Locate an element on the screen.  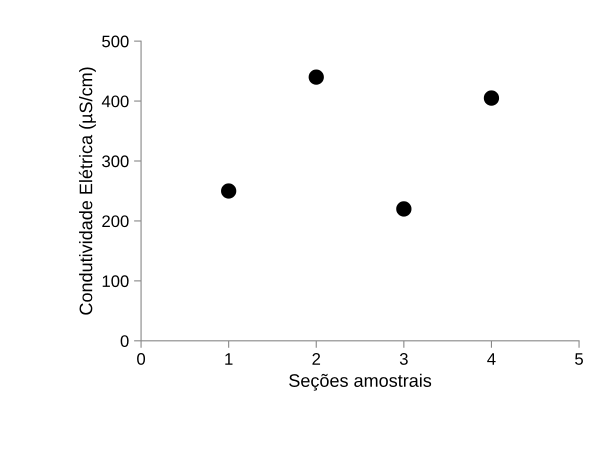
x-tick-label: 2 is located at coordinates (316, 359).